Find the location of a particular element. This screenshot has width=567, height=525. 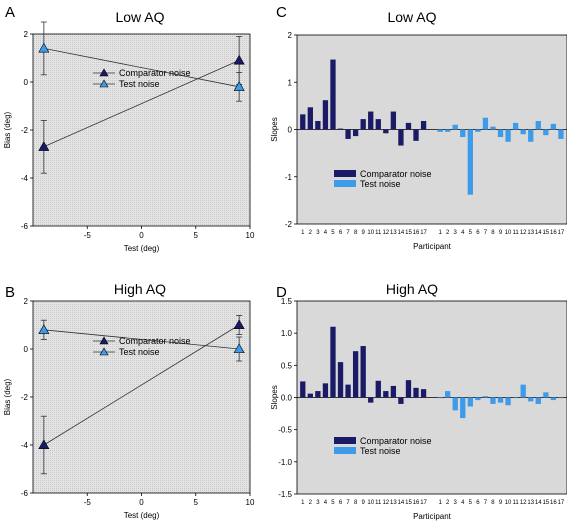

y-tick-label: -6 is located at coordinates (25, 493).